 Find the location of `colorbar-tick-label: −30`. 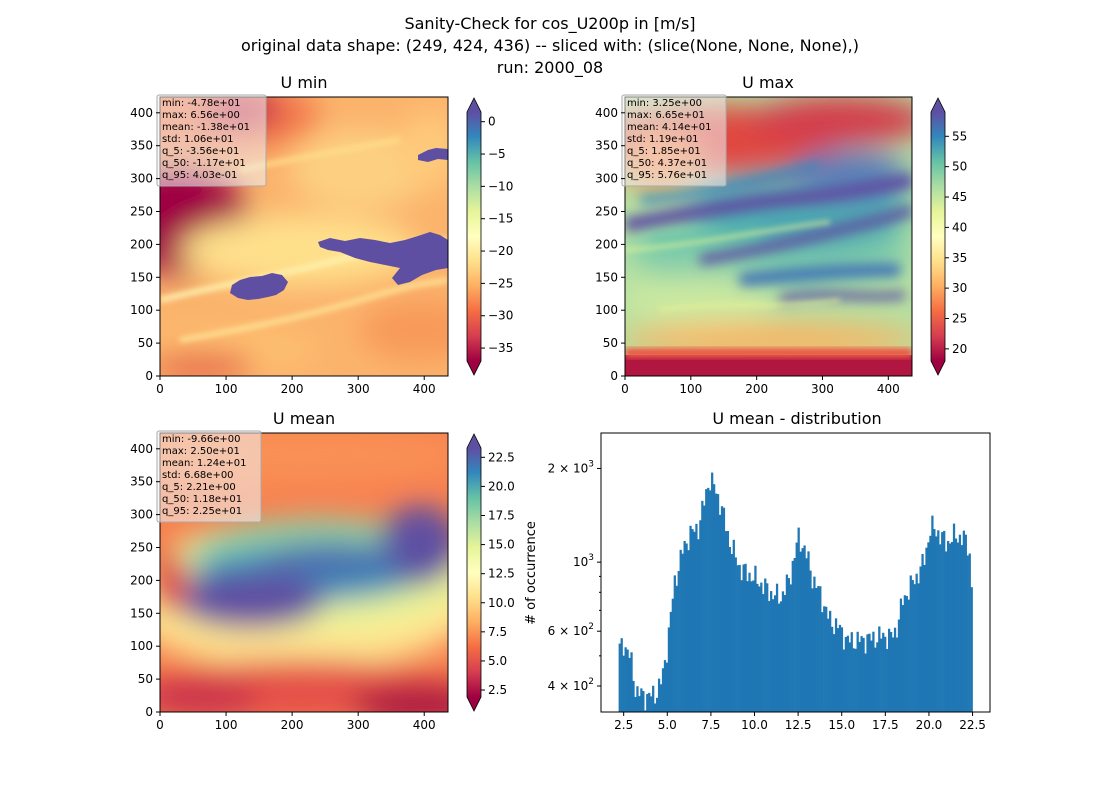

colorbar-tick-label: −30 is located at coordinates (500, 316).